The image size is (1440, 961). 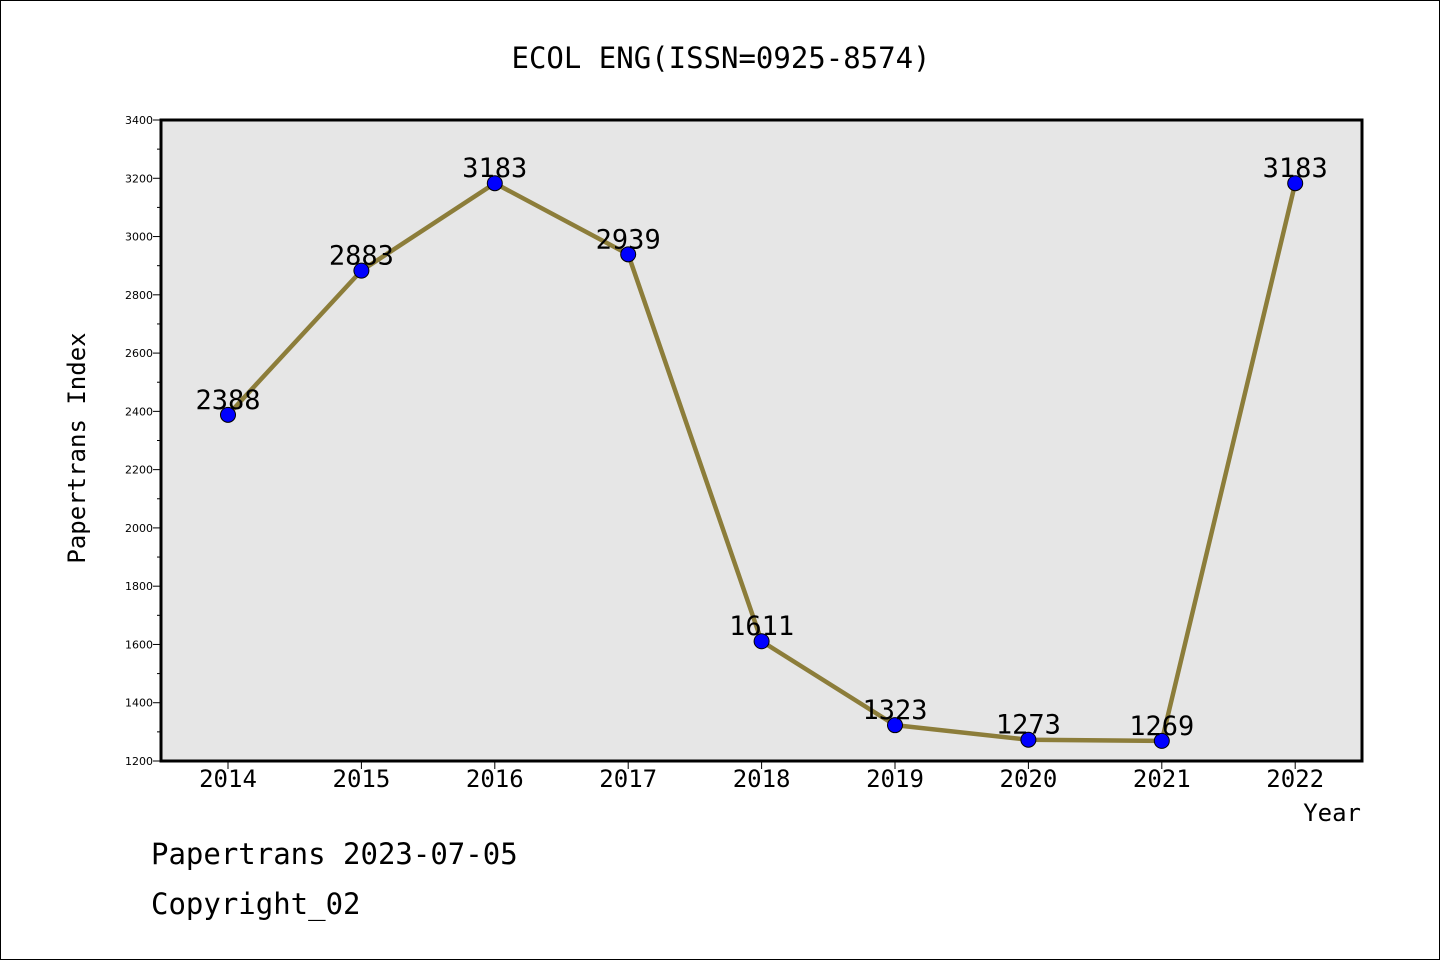 What do you see at coordinates (1295, 779) in the screenshot?
I see `x-tick-label: 2022` at bounding box center [1295, 779].